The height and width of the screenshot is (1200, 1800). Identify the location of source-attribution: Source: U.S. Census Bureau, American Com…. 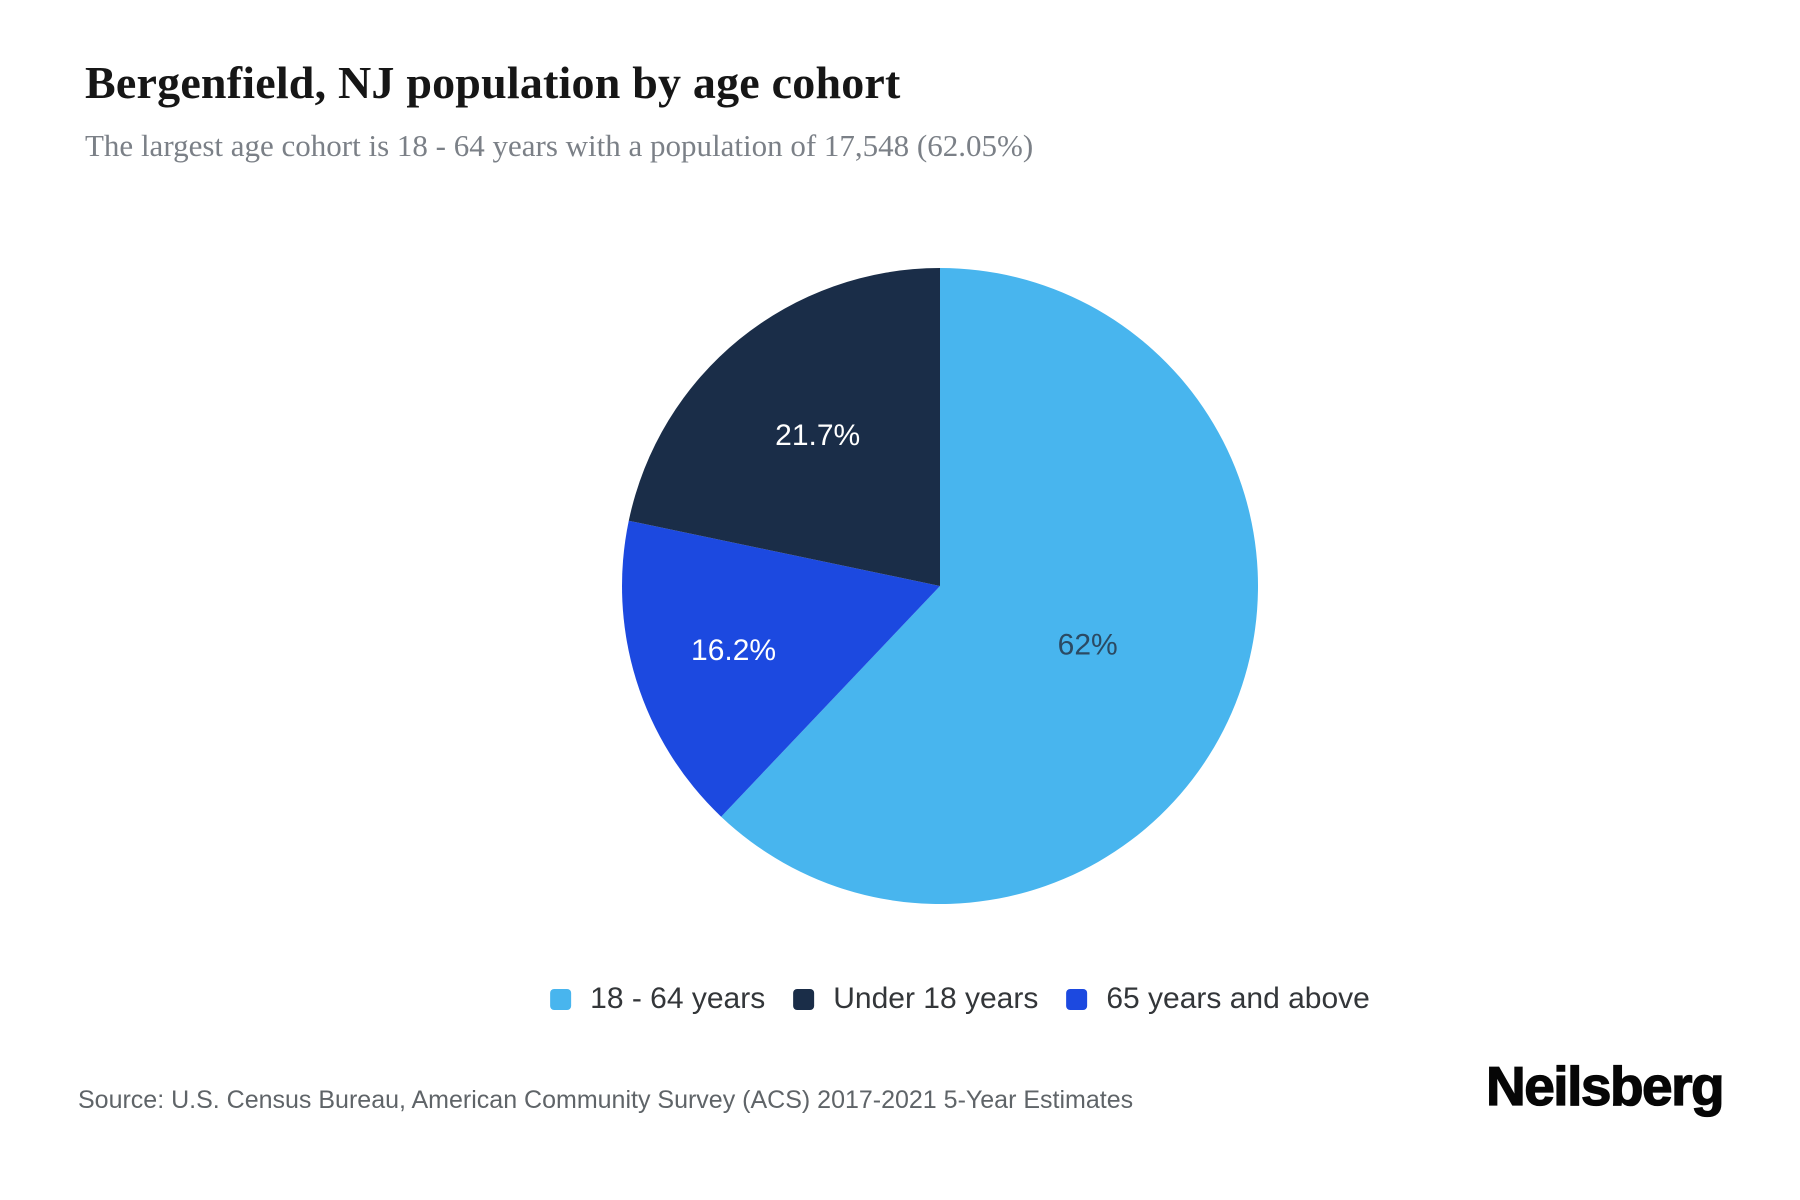
(606, 1100).